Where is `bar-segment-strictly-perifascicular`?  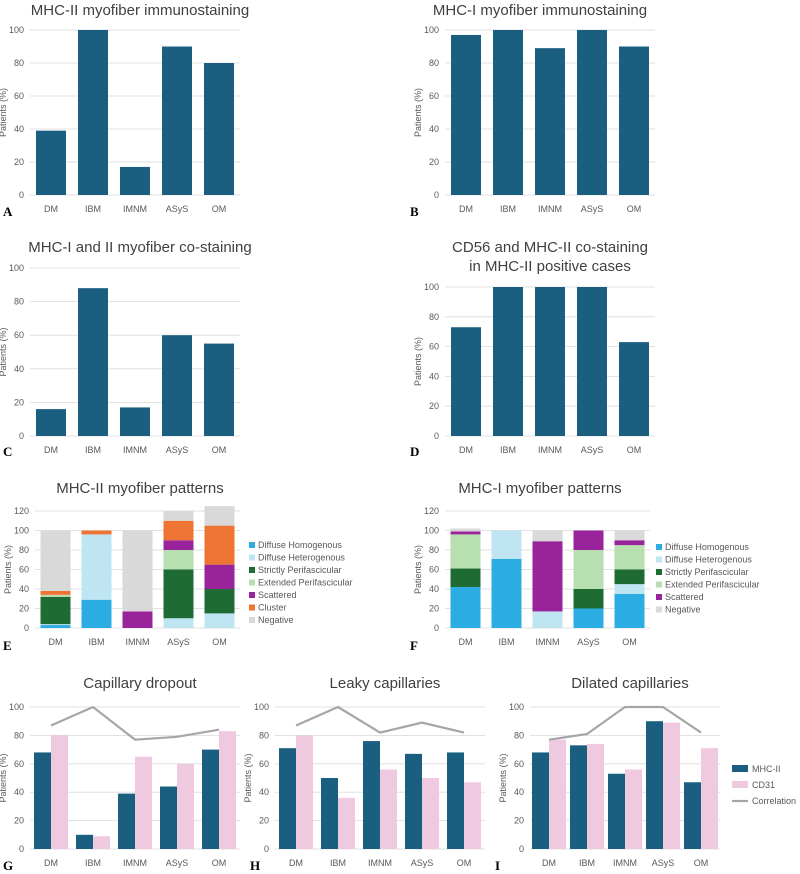 bar-segment-strictly-perifascicular is located at coordinates (465, 578).